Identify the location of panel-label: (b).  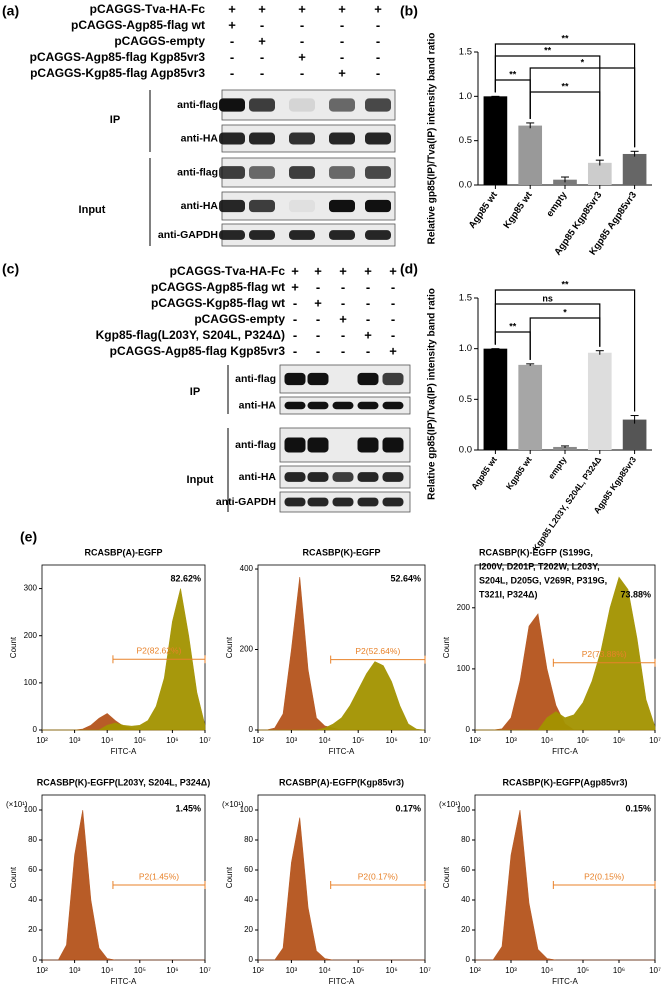
(409, 11).